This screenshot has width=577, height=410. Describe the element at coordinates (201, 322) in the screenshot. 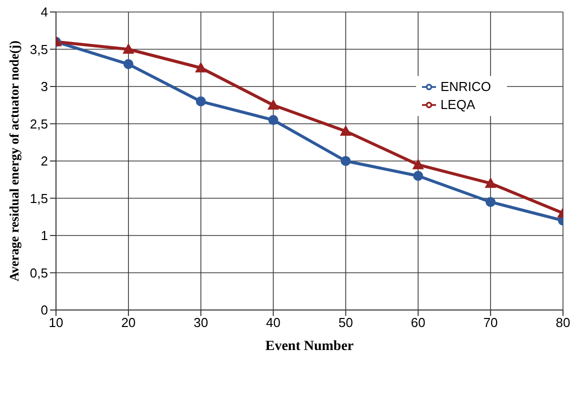

I see `x-tick-label: 30` at that location.